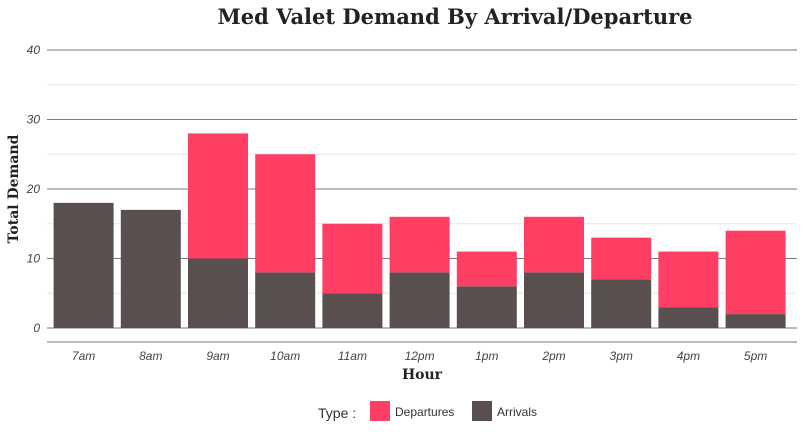 The height and width of the screenshot is (439, 806). I want to click on y-tick-label: 0, so click(36, 328).